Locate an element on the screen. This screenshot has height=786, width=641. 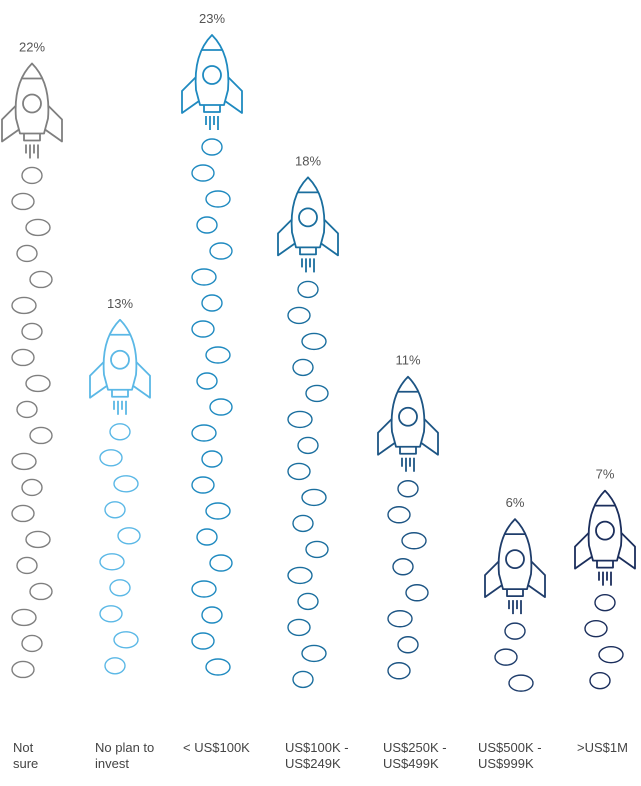
value-label: 11% is located at coordinates (407, 360).